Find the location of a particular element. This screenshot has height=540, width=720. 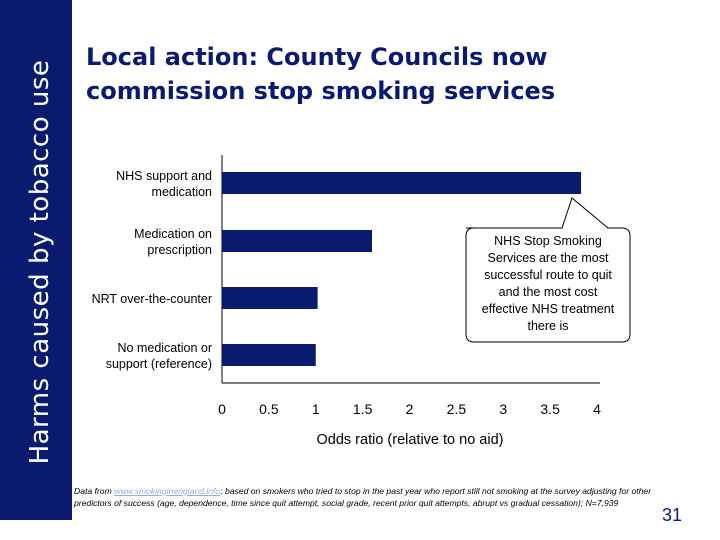

category-label-4: No medication or support (reference) is located at coordinates (159, 356).